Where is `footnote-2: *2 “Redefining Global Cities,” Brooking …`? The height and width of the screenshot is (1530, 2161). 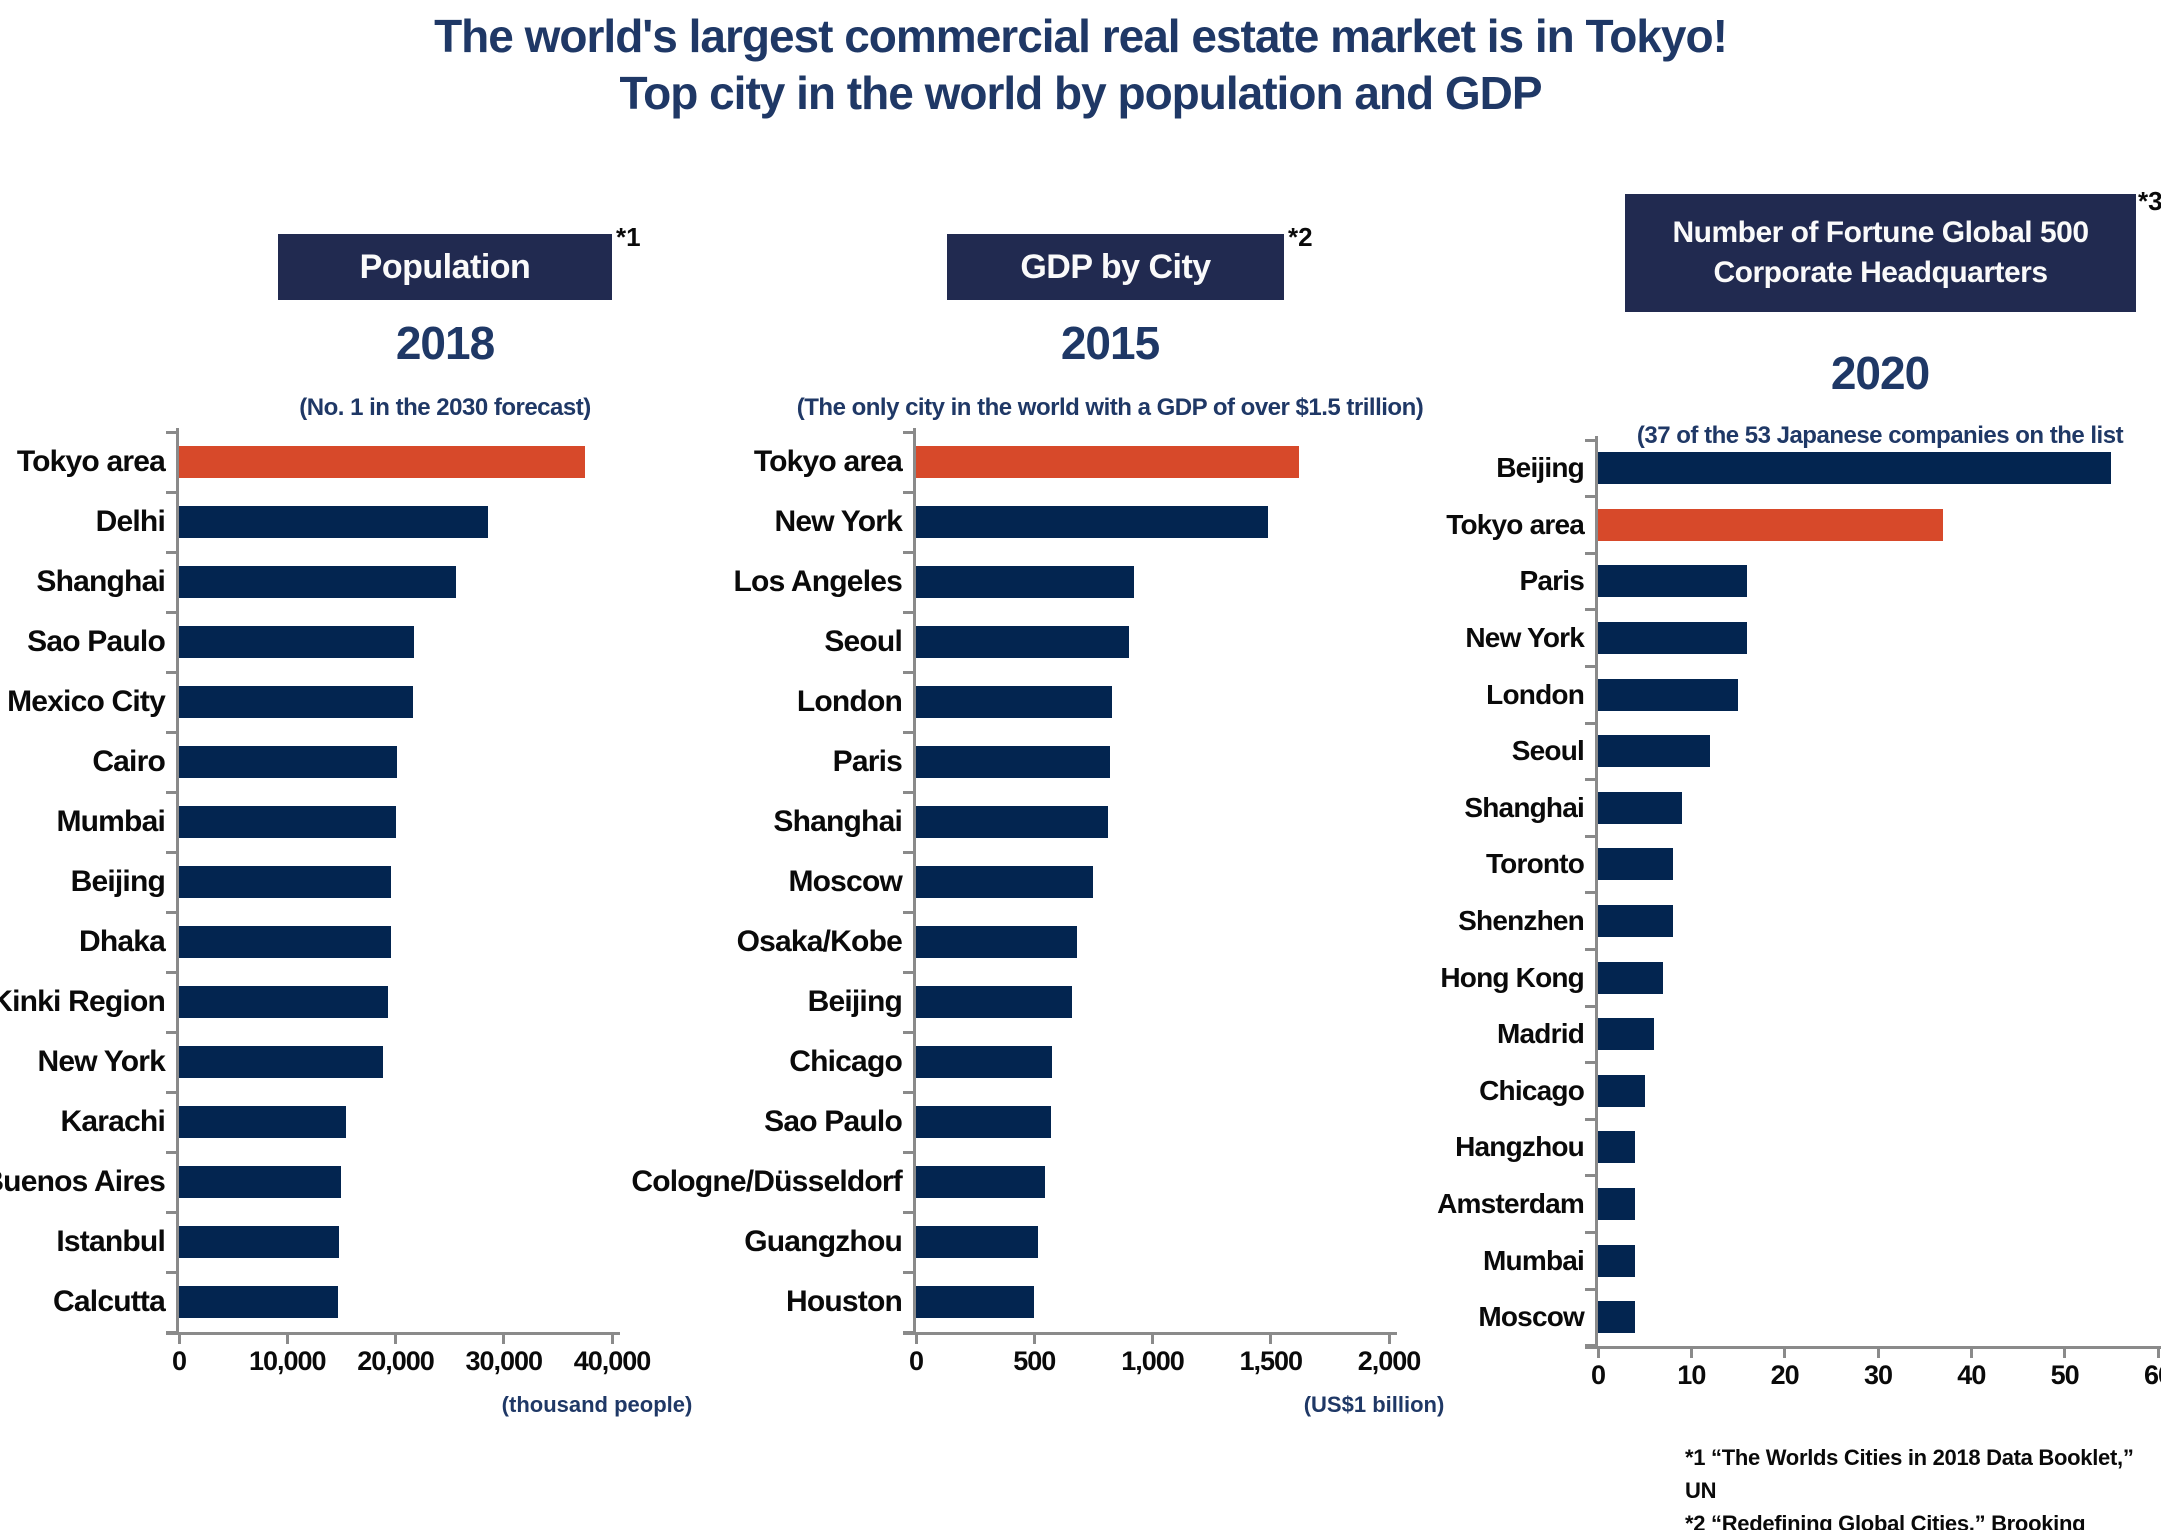
footnote-2: *2 “Redefining Global Cities,” Brooking … is located at coordinates (1885, 1520).